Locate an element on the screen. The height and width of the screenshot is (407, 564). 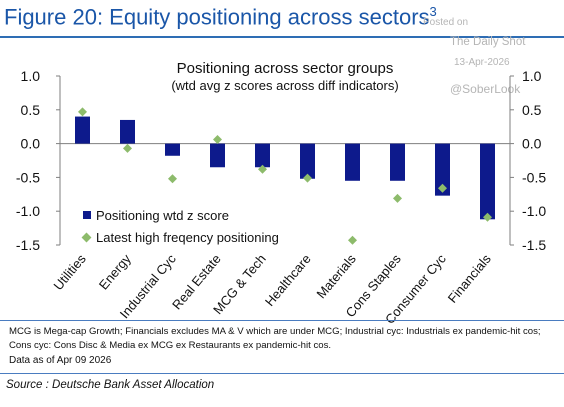
chart-title: Positioning across sector groups is located at coordinates (285, 68).